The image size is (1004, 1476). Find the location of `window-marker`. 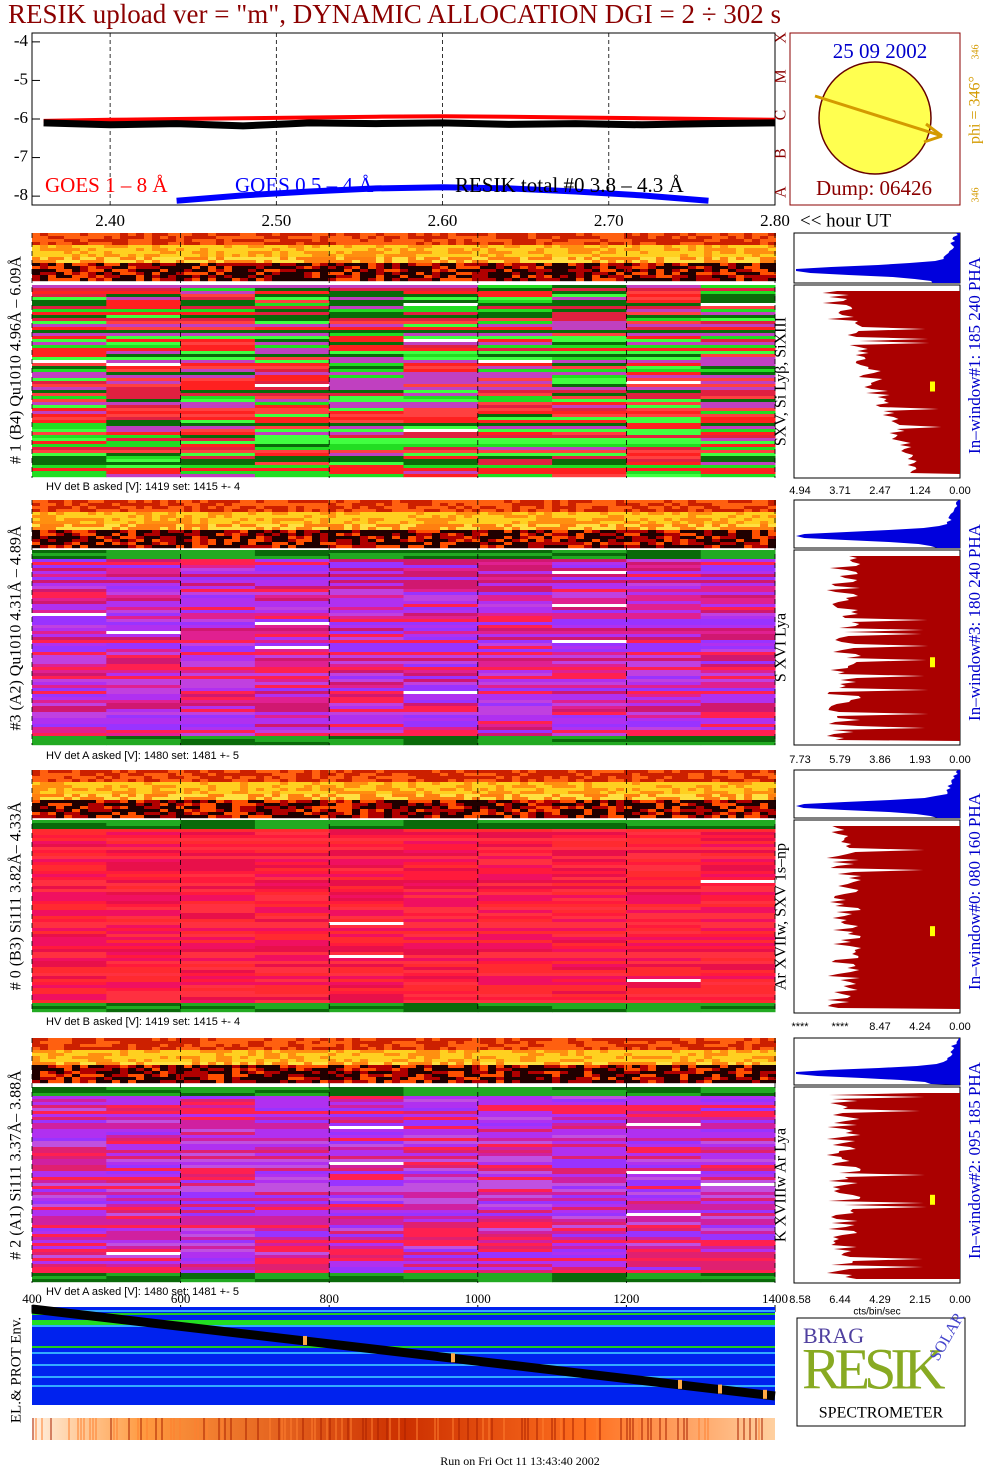

window-marker is located at coordinates (932, 662).